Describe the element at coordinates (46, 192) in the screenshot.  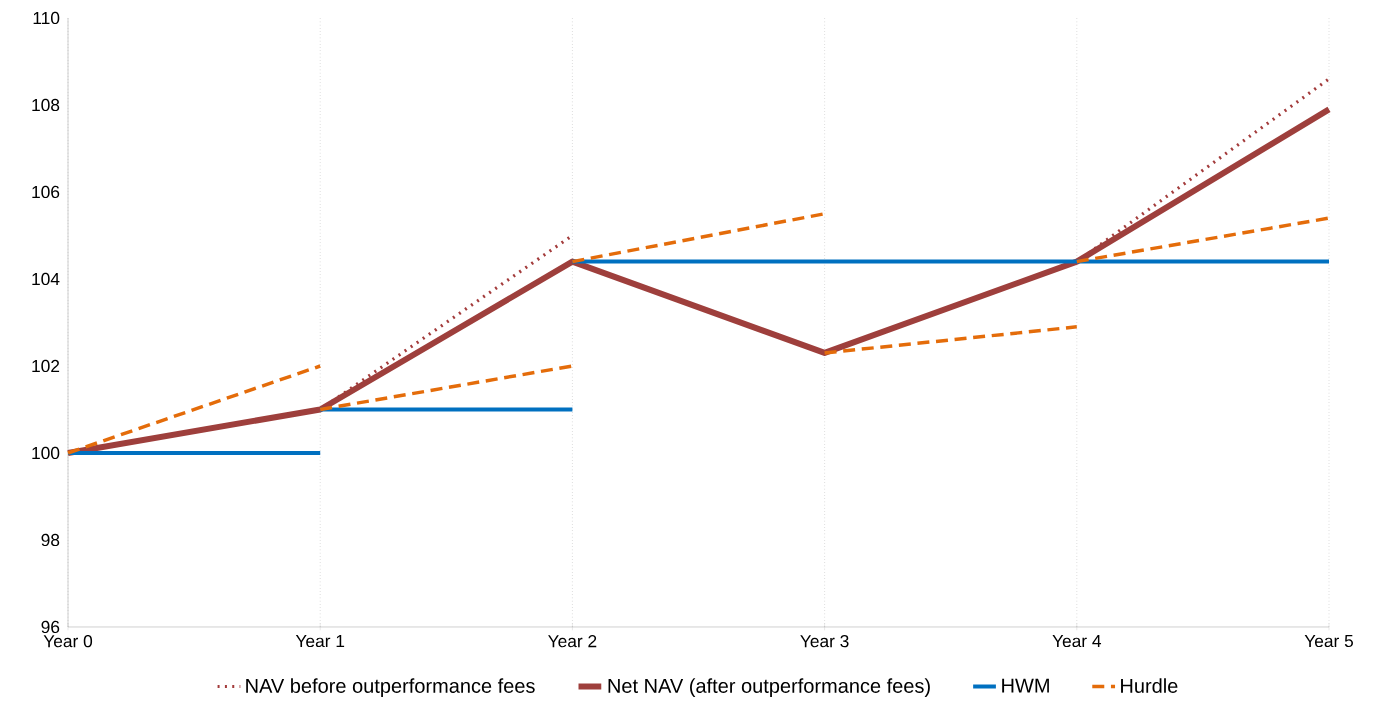
I see `y-tick-label: 106` at that location.